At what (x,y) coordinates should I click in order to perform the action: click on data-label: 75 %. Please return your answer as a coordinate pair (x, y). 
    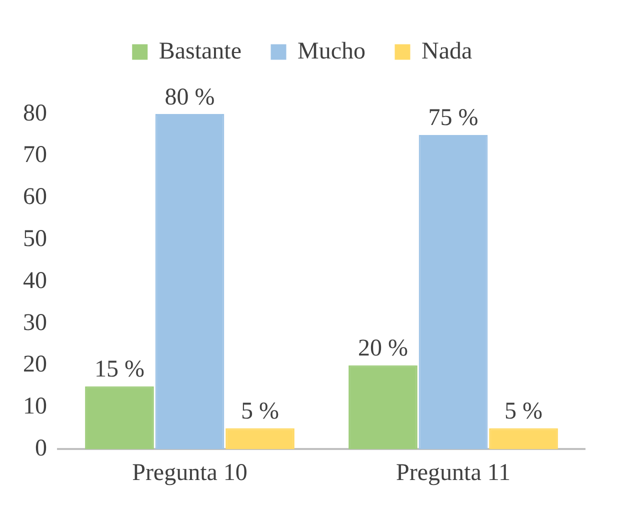
    Looking at the image, I should click on (453, 118).